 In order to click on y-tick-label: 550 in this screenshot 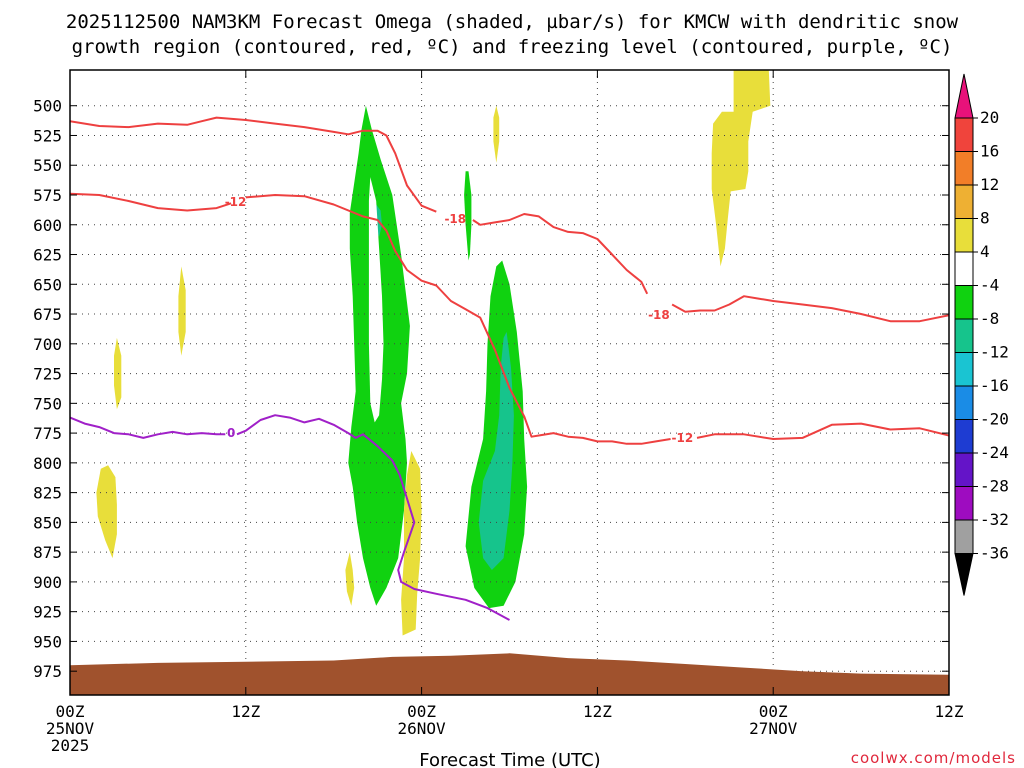, I will do `click(47, 165)`.